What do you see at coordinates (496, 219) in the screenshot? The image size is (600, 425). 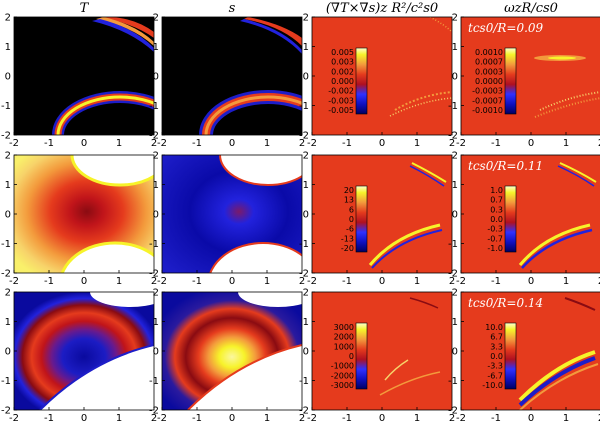 I see `colorbar-label: 0.0` at bounding box center [496, 219].